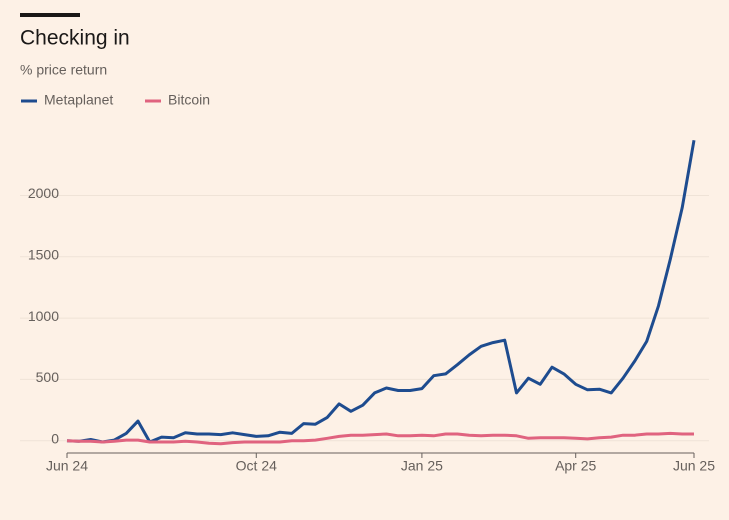 This screenshot has height=520, width=729. What do you see at coordinates (50, 15) in the screenshot?
I see `title-bar` at bounding box center [50, 15].